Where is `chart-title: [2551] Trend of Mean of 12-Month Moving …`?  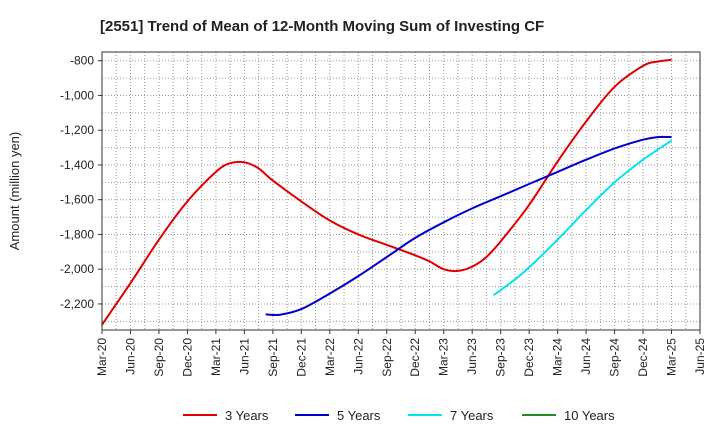 chart-title: [2551] Trend of Mean of 12-Month Moving … is located at coordinates (322, 26).